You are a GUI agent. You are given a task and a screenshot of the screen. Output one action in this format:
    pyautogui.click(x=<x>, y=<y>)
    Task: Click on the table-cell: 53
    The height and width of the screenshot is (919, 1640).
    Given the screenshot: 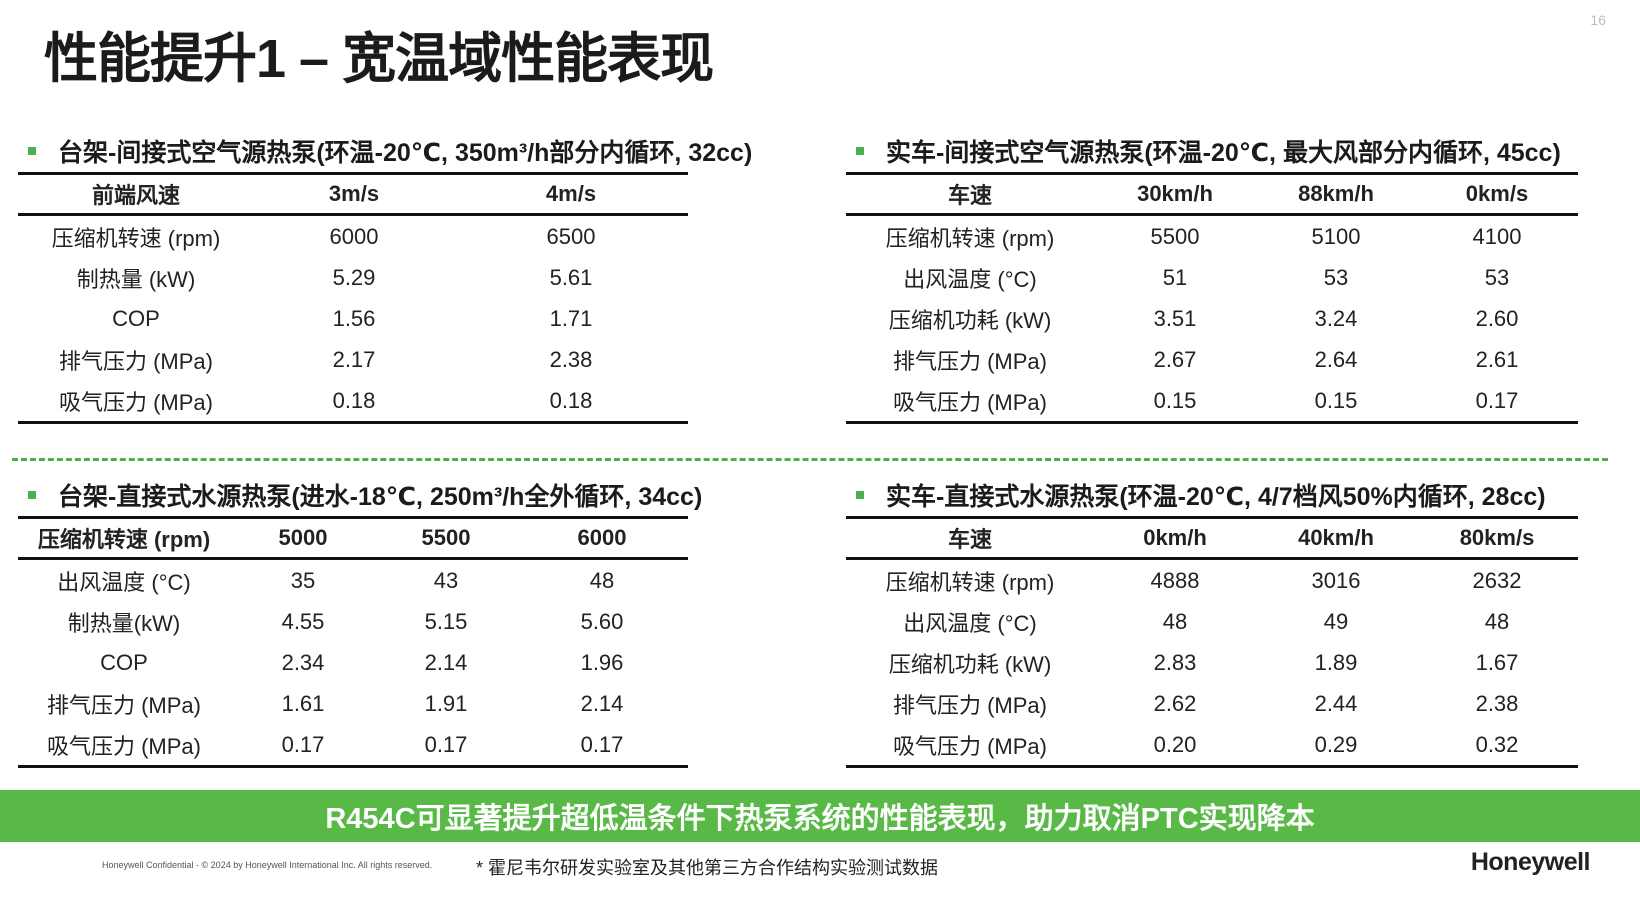 What is the action you would take?
    pyautogui.click(x=1336, y=277)
    